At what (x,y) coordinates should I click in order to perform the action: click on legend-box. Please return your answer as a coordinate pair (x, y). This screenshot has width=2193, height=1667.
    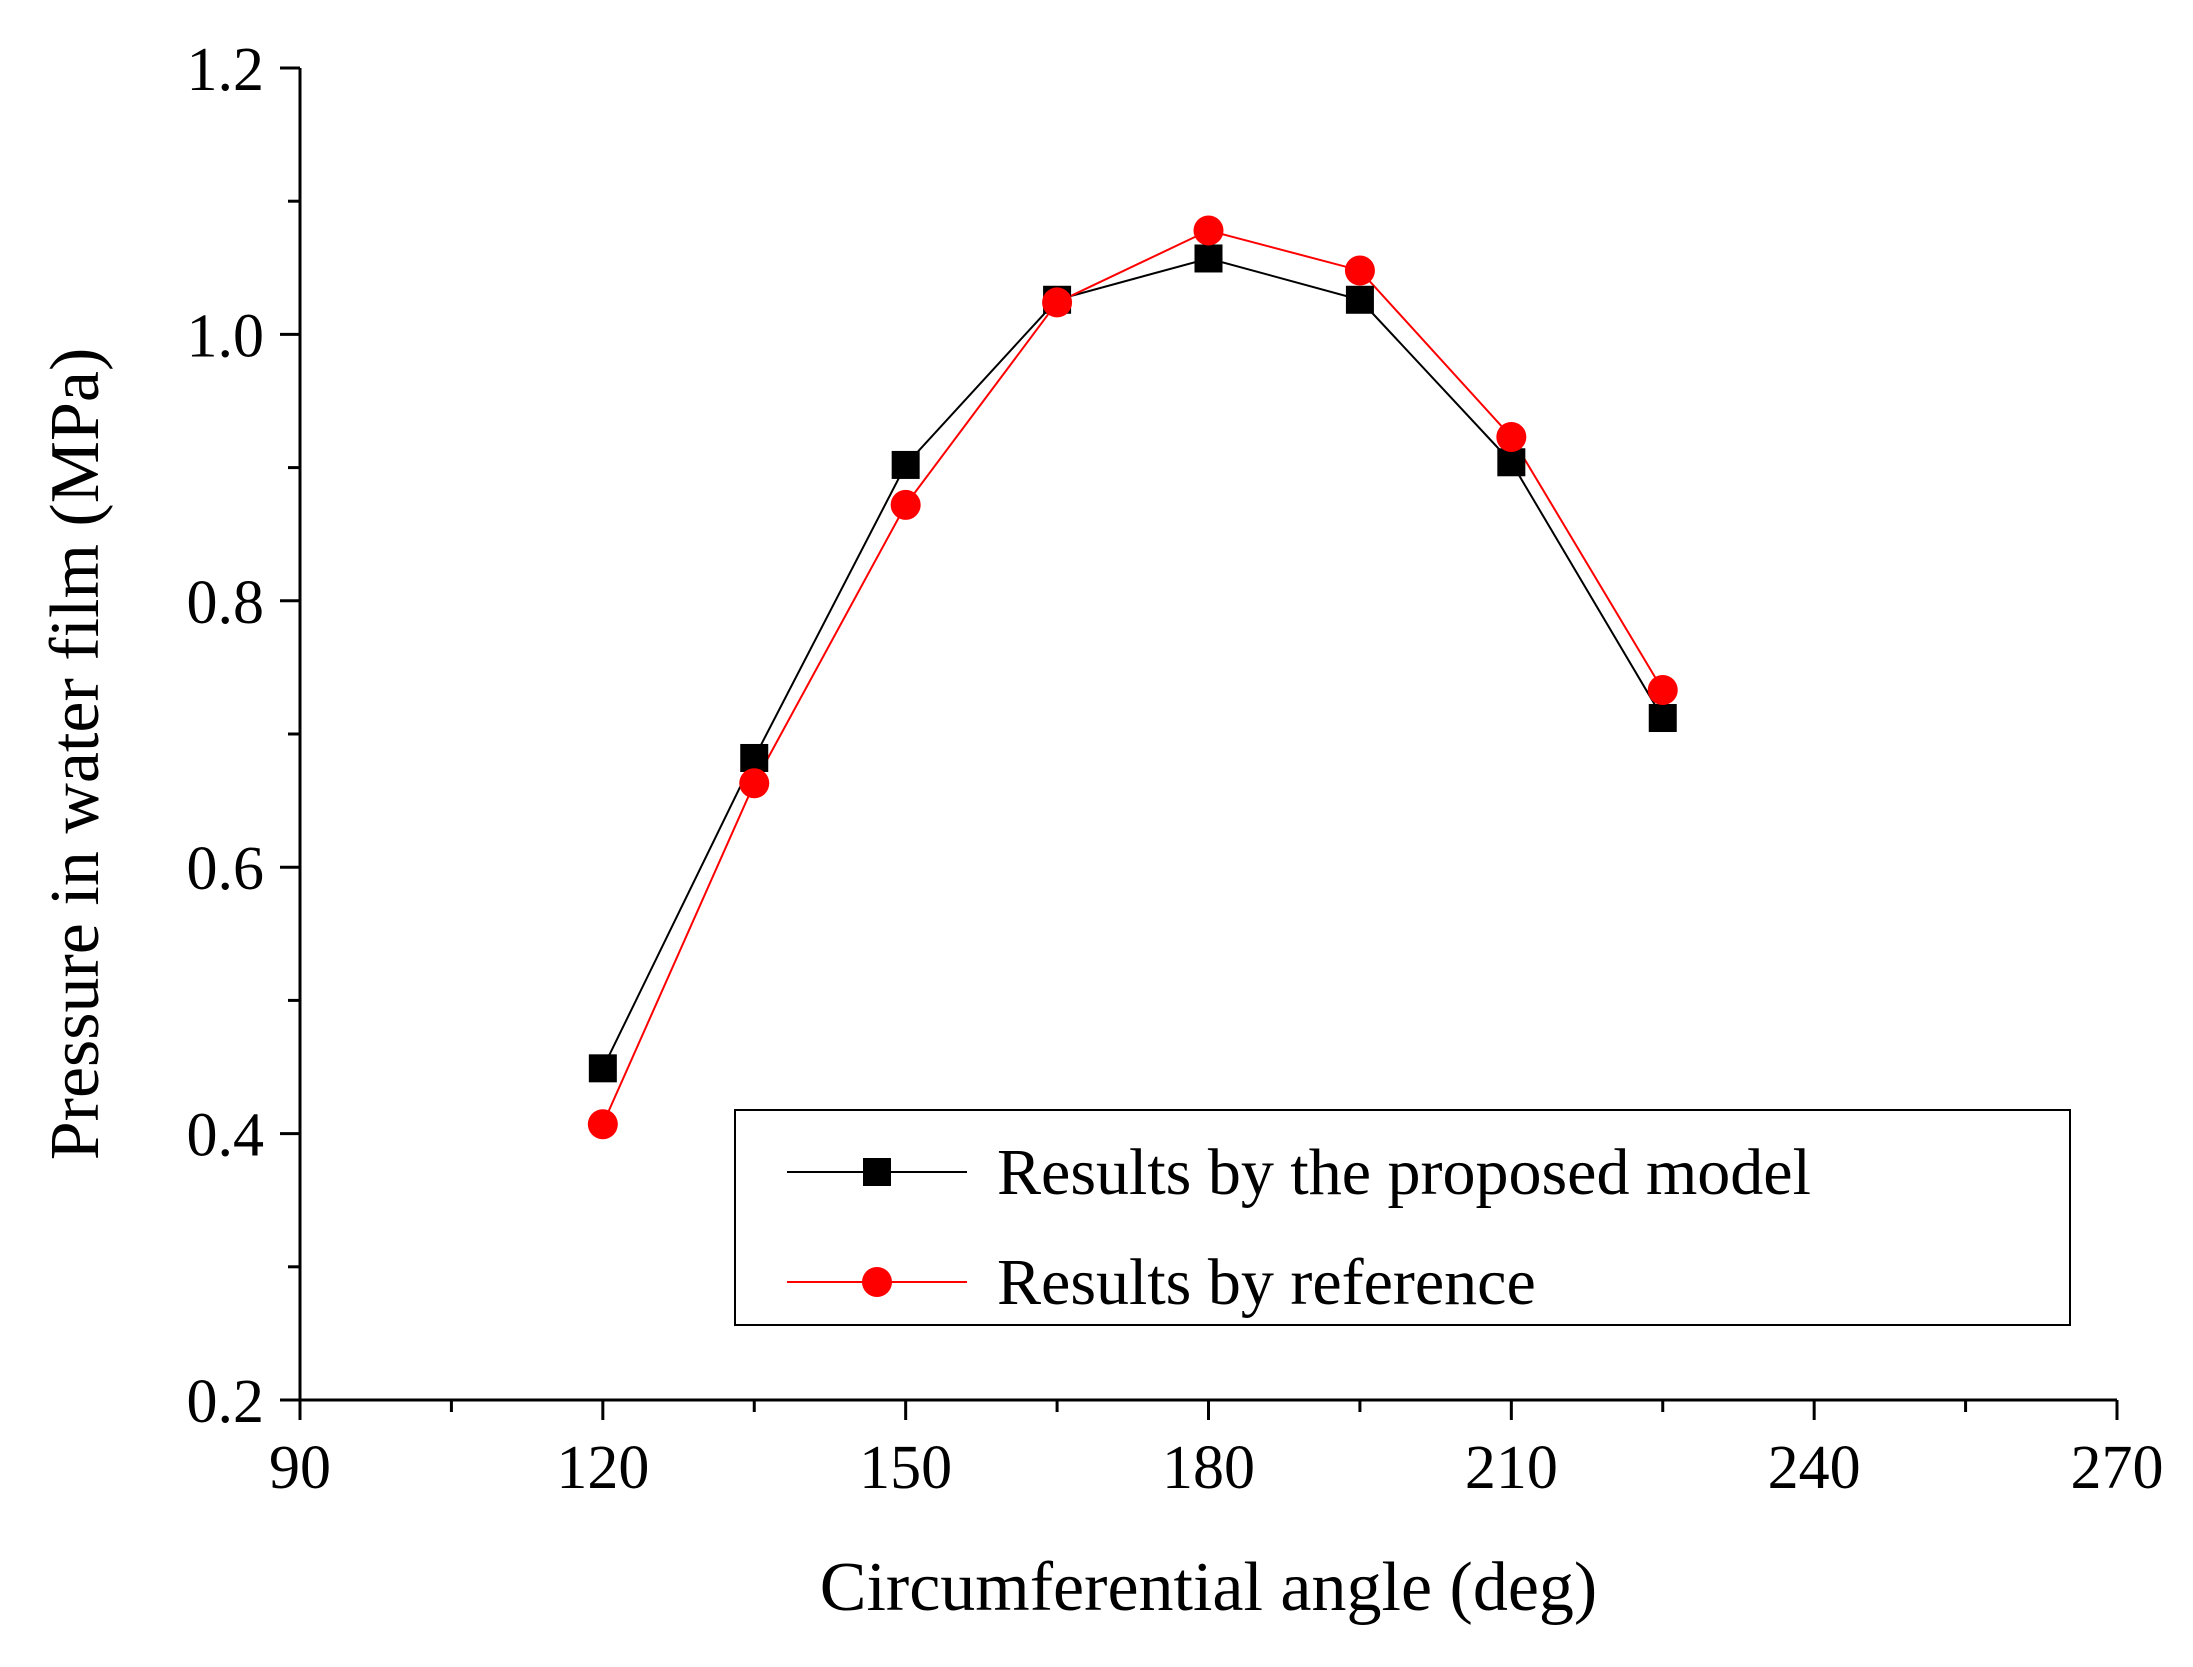
    Looking at the image, I should click on (1402, 1217).